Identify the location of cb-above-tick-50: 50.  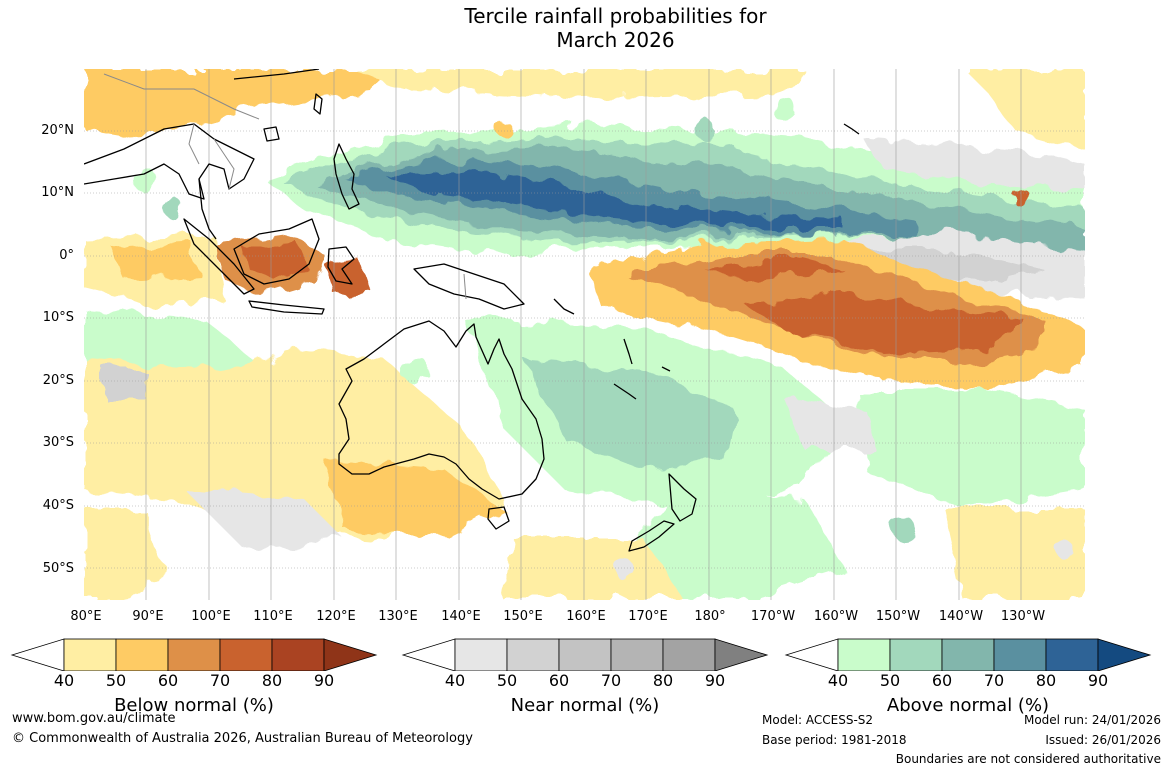
(890, 680).